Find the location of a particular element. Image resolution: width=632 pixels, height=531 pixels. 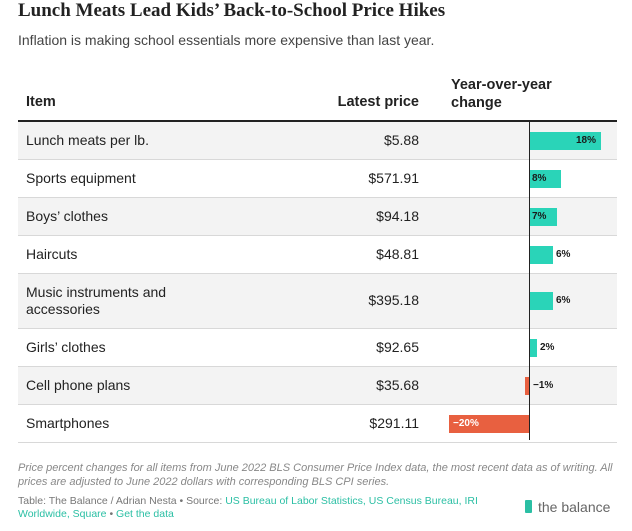

table-row: Lunch meats per lb. $5.88 18% is located at coordinates (317, 141).